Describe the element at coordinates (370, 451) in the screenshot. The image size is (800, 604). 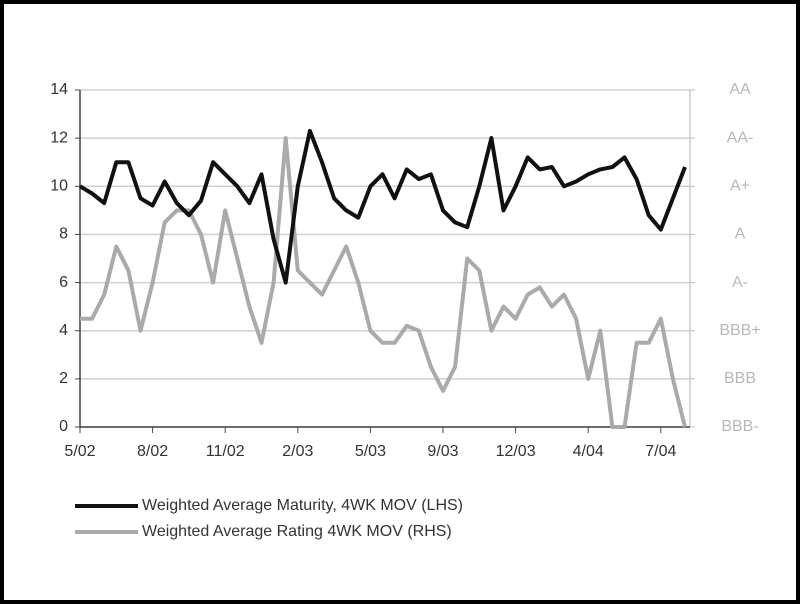
I see `x-tick-label: 5/03` at that location.